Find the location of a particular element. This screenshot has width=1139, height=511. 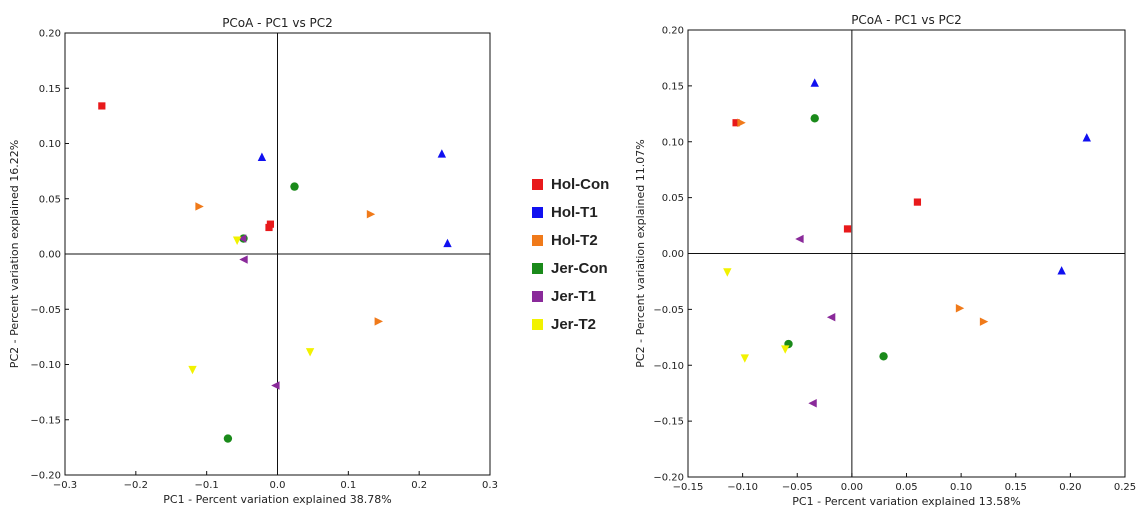

x-tick-label: 0.1 is located at coordinates (348, 485).